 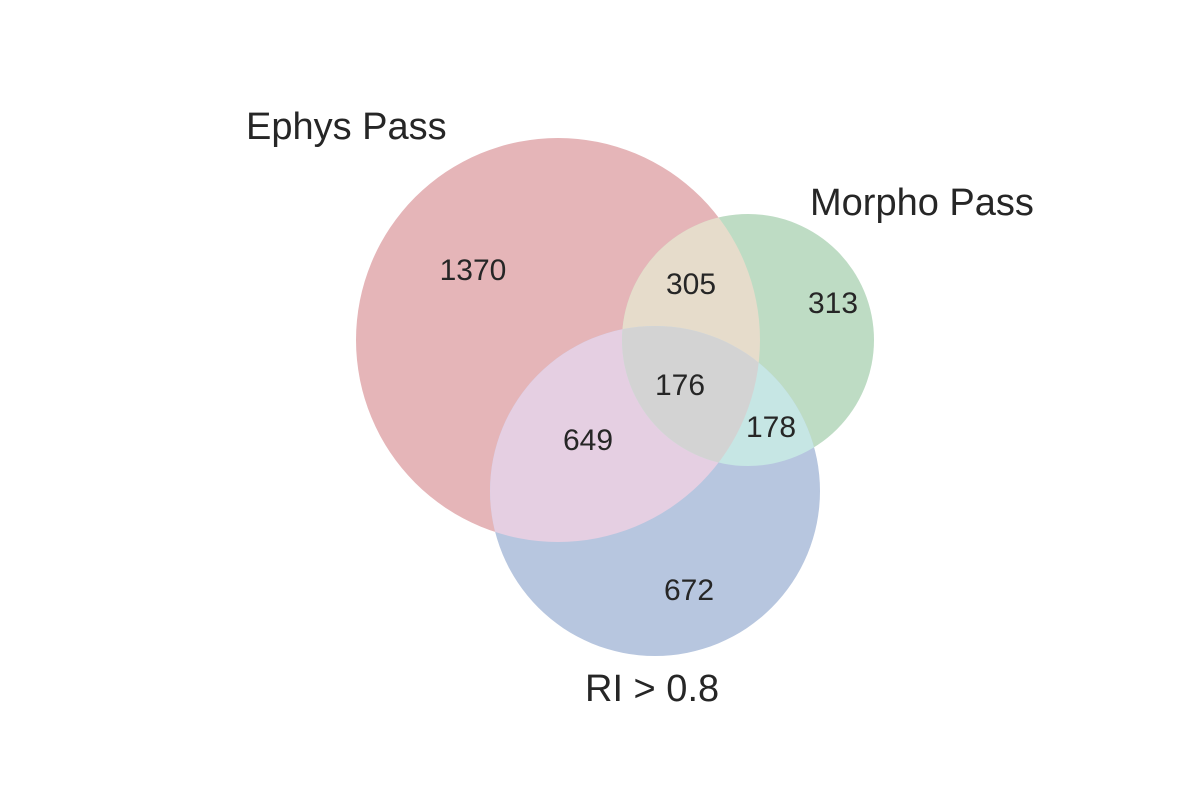 I want to click on ri-only-count: 672, so click(x=689, y=590).